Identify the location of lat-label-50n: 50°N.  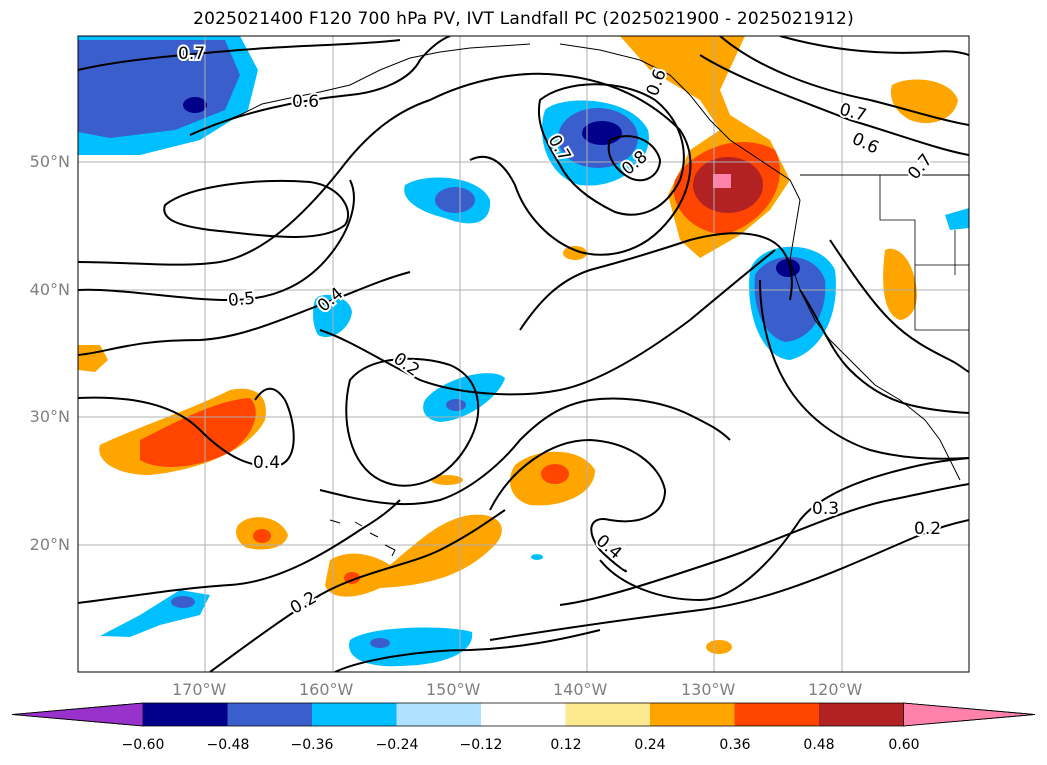
(49, 161).